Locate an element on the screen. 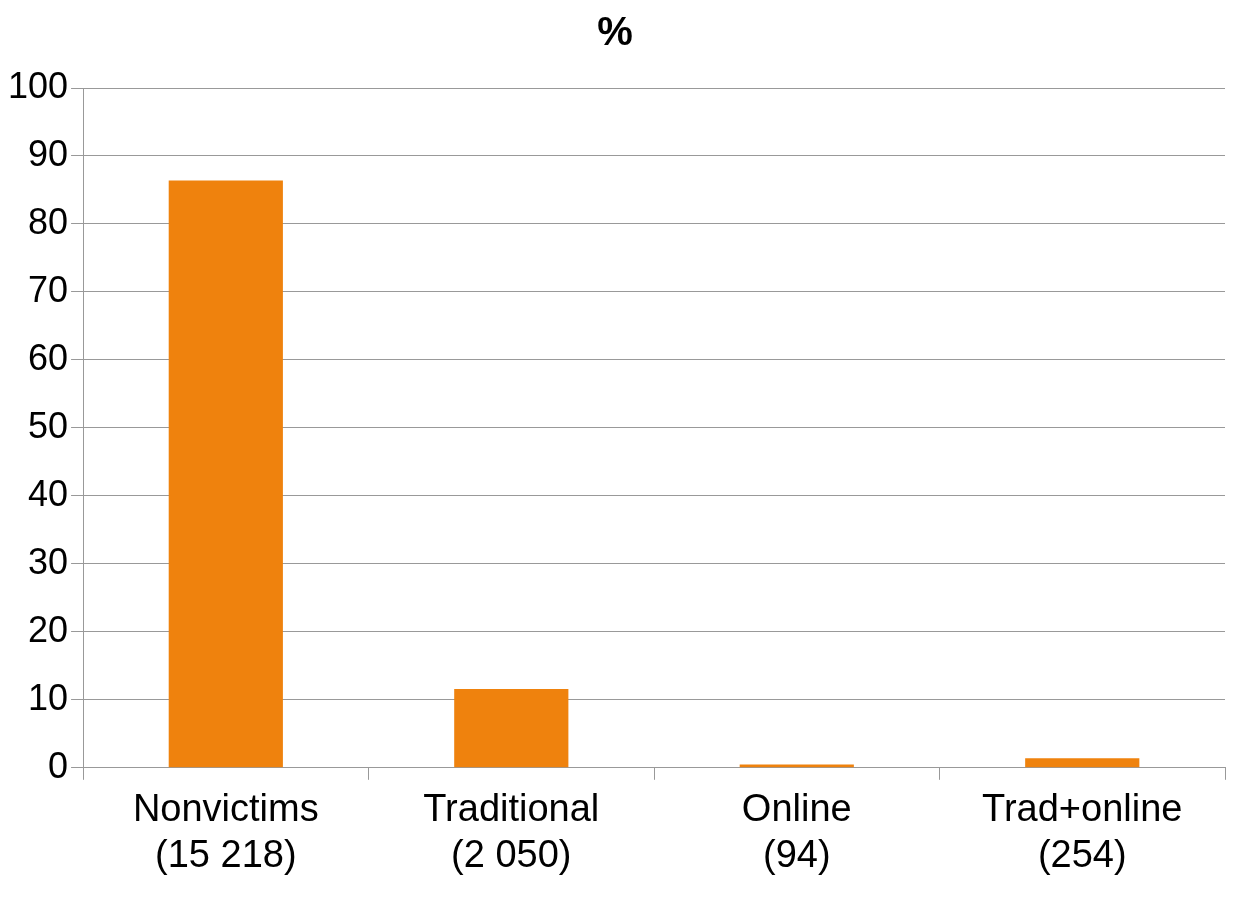 This screenshot has height=897, width=1235. x-tick-label: Trad+online (254) is located at coordinates (1082, 831).